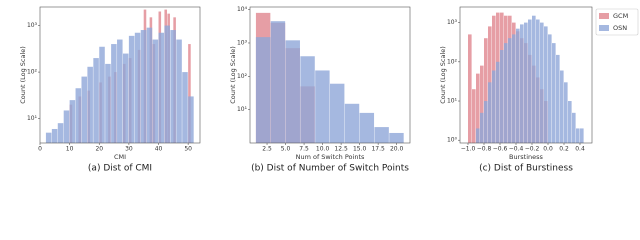  What do you see at coordinates (341, 149) in the screenshot?
I see `x-tick-label: 12.5` at bounding box center [341, 149].